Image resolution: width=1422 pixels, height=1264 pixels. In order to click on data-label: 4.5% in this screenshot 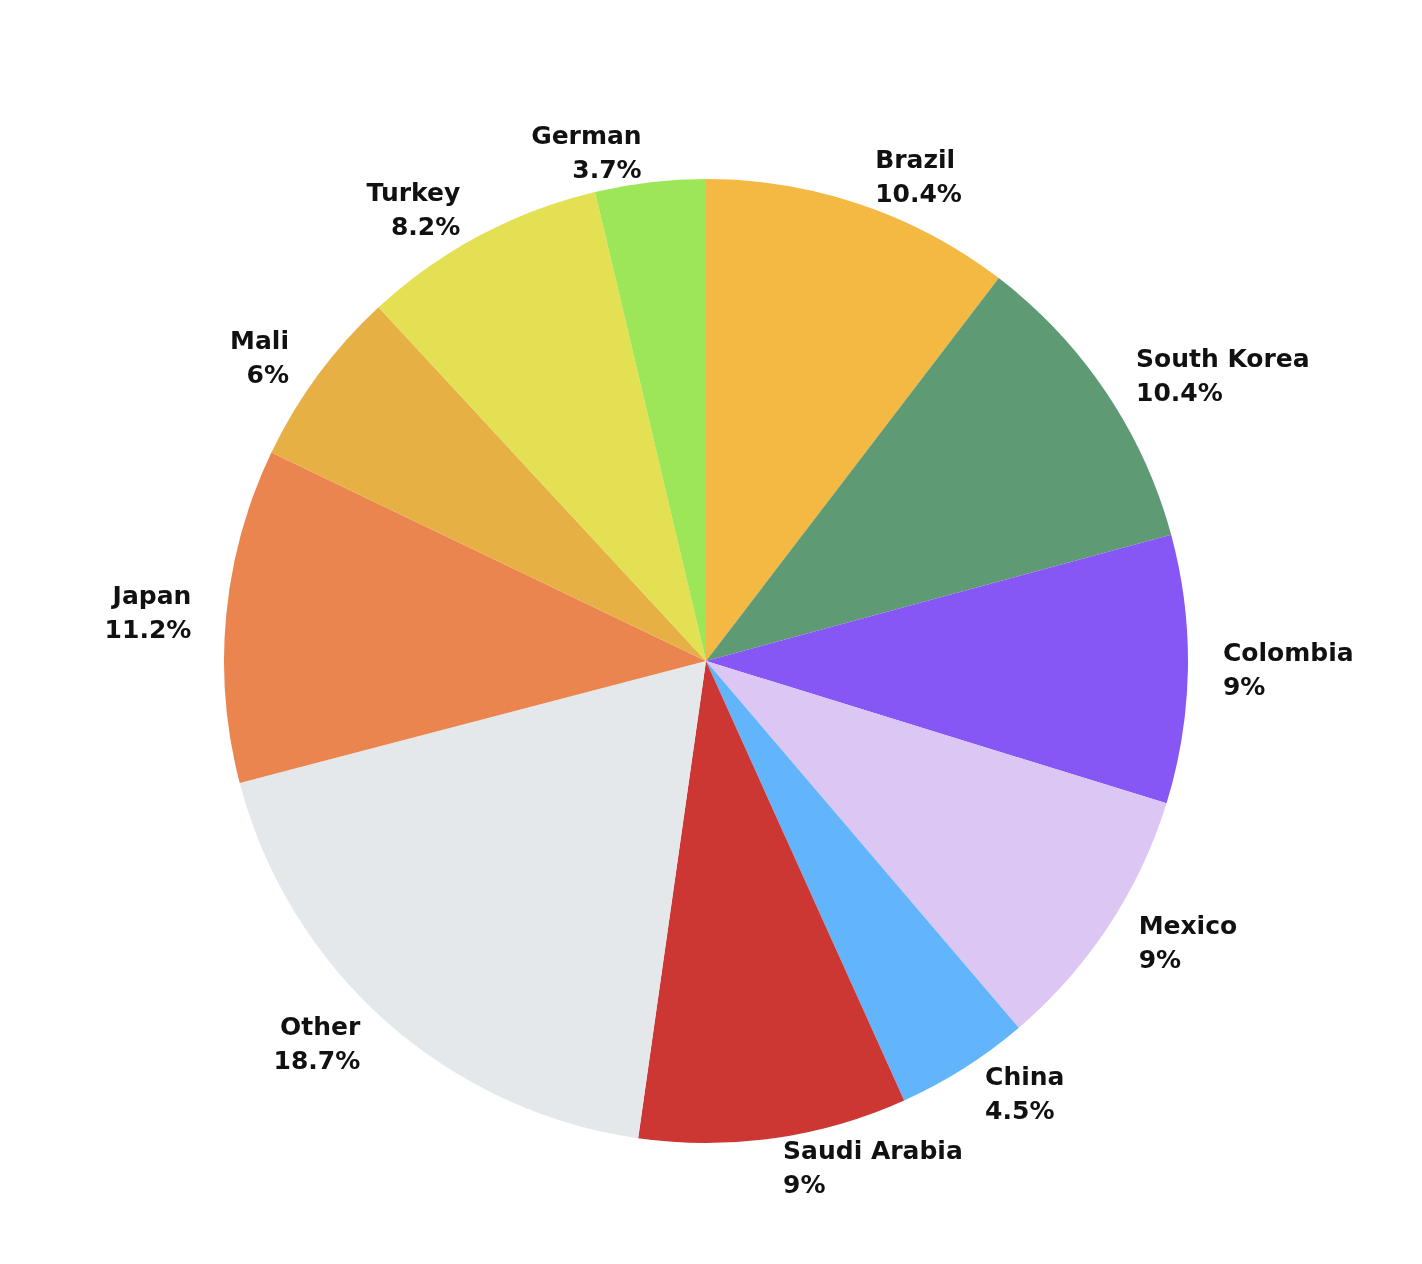, I will do `click(1020, 1110)`.